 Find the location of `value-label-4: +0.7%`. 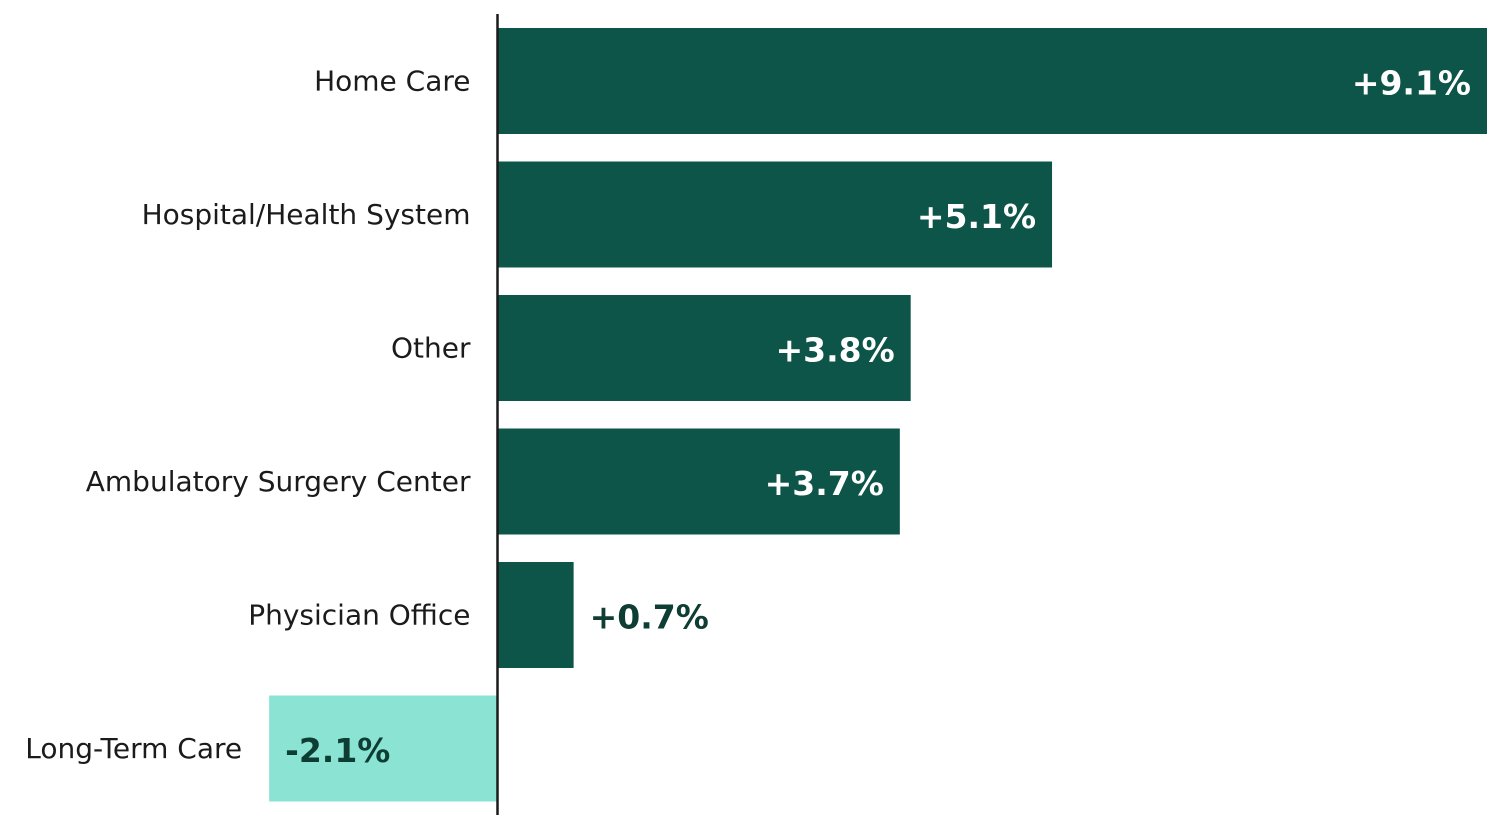

value-label-4: +0.7% is located at coordinates (649, 617).